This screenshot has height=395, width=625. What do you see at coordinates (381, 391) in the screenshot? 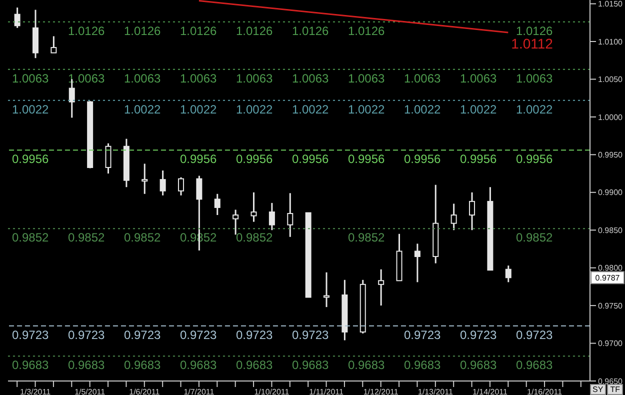
I see `x-tick-label: 1/12/2011` at bounding box center [381, 391].